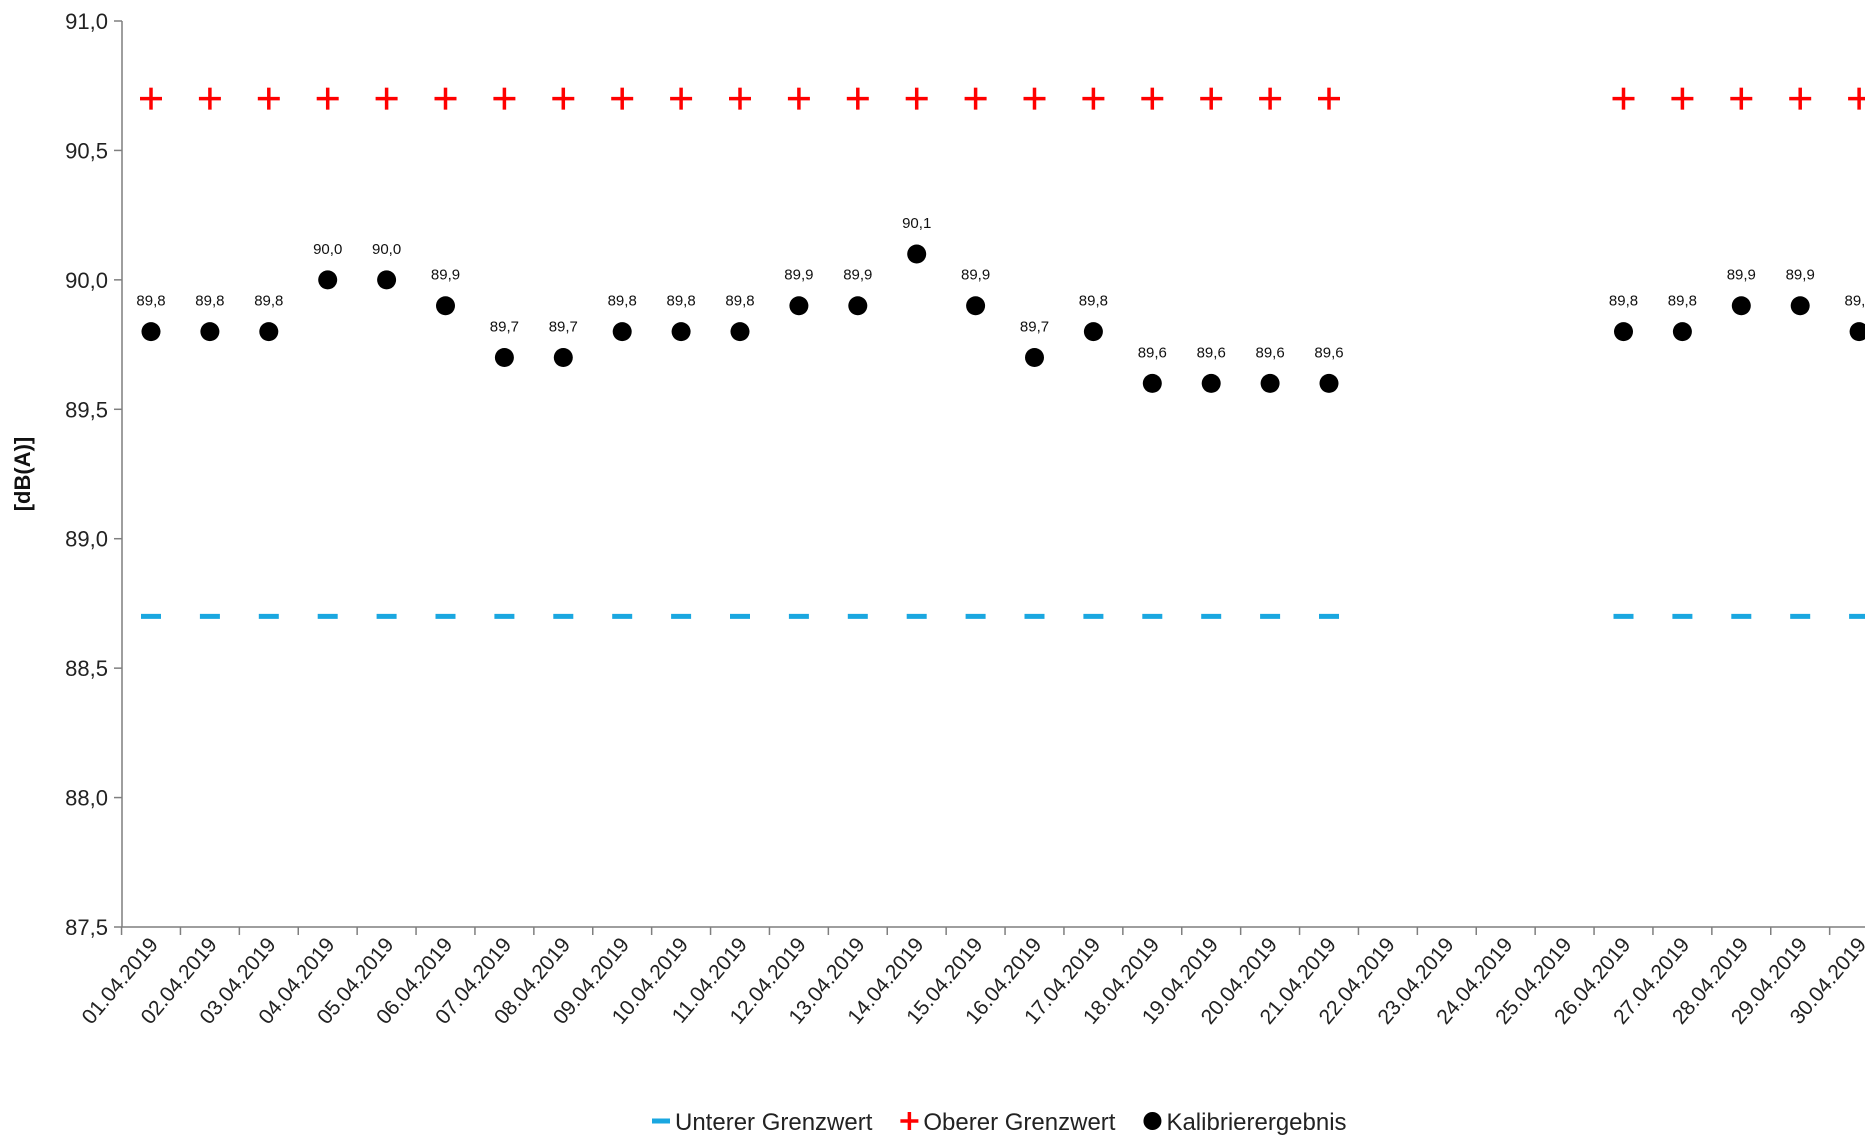  Describe the element at coordinates (1152, 1121) in the screenshot. I see `legend-swatch-result` at that location.